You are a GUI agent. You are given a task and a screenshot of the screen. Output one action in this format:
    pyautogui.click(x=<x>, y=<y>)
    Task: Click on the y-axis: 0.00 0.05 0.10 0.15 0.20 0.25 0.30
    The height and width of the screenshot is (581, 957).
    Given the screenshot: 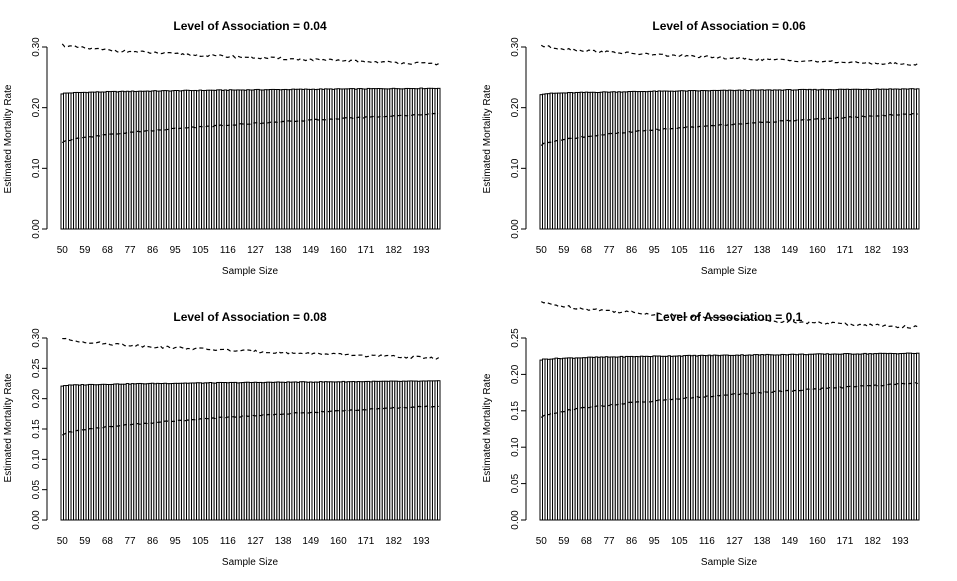 What is the action you would take?
    pyautogui.click(x=39, y=429)
    